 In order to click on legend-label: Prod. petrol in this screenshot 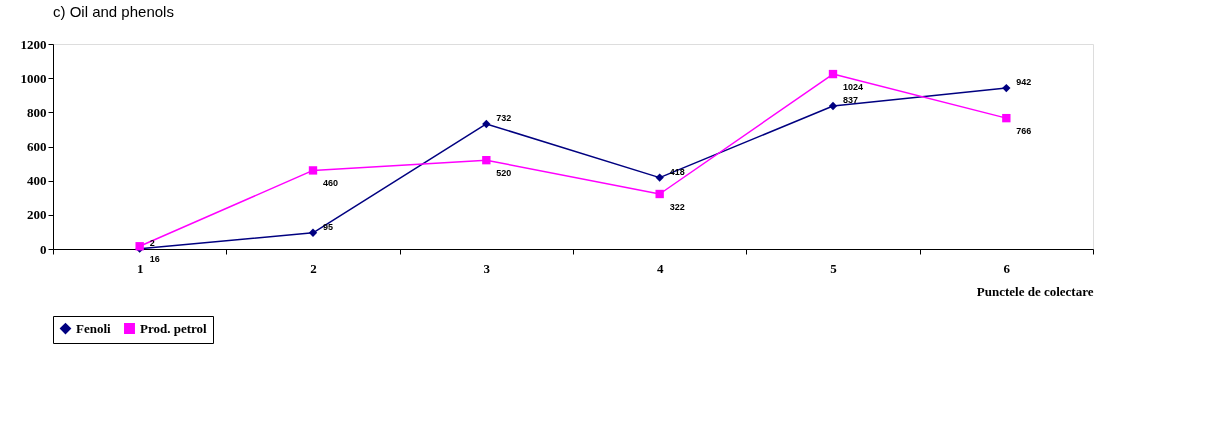, I will do `click(174, 328)`.